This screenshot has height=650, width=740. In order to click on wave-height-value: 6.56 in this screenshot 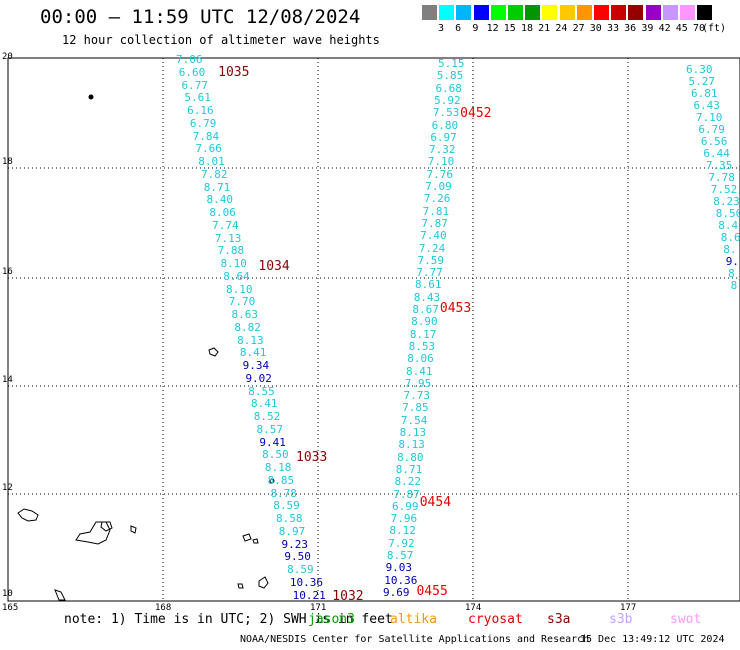, I will do `click(714, 141)`.